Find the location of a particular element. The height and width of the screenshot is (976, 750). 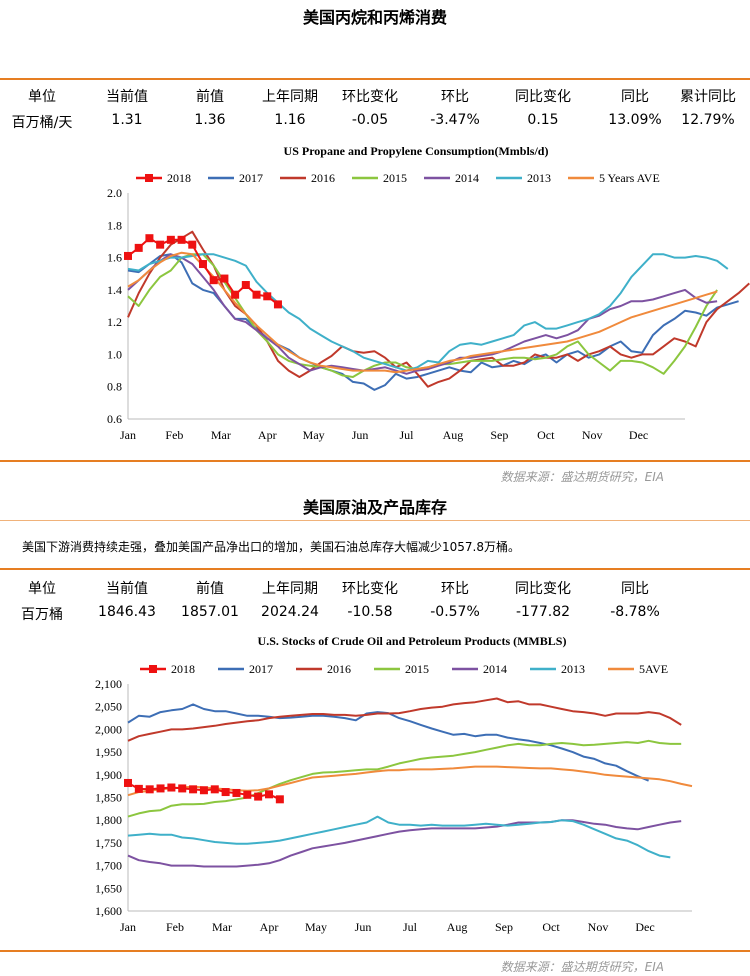

chart1-y-tick-label: 1.2 is located at coordinates (114, 322).